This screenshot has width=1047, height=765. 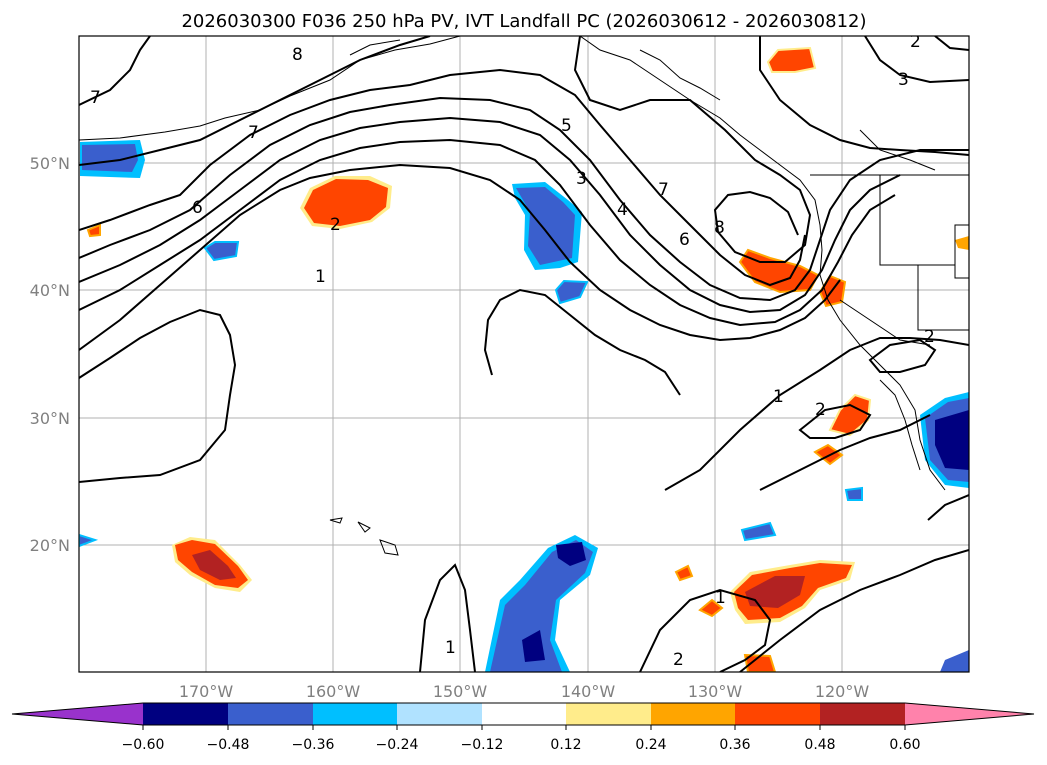 I want to click on lat-label: 50°N, so click(x=50, y=163).